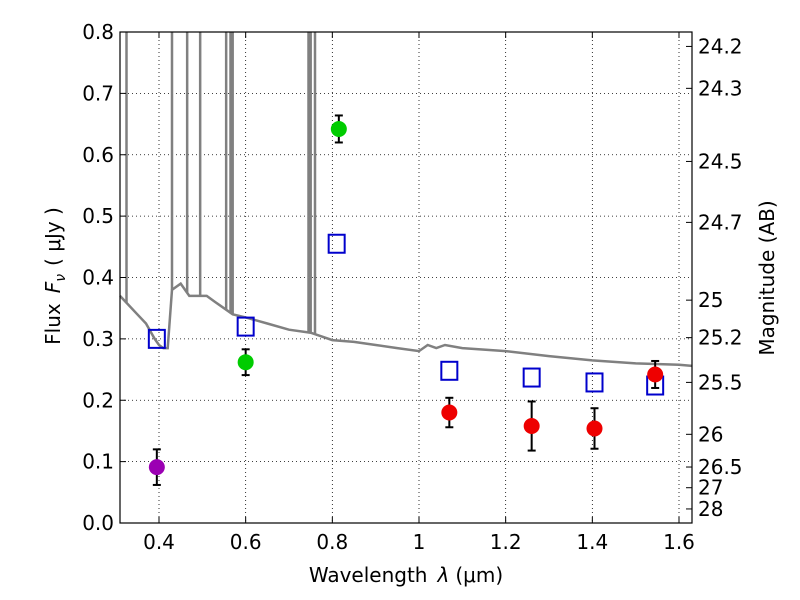 The width and height of the screenshot is (800, 600). I want to click on y2-axis-label: Magnitude (AB), so click(767, 277).